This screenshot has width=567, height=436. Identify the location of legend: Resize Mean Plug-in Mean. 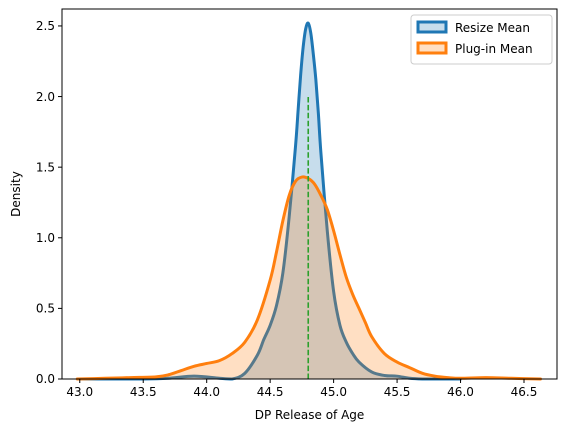
(481, 39).